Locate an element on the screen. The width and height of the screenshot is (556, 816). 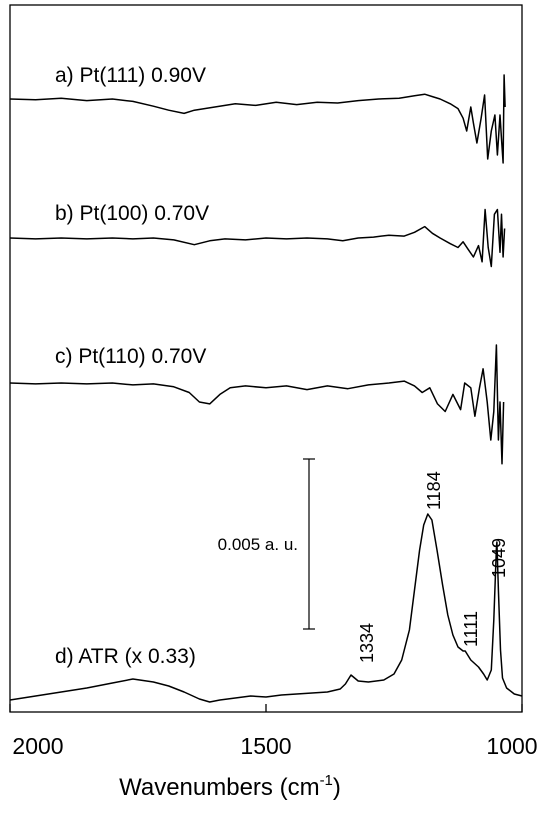
series-label-4: d) ATR (x 0.33) is located at coordinates (125, 656).